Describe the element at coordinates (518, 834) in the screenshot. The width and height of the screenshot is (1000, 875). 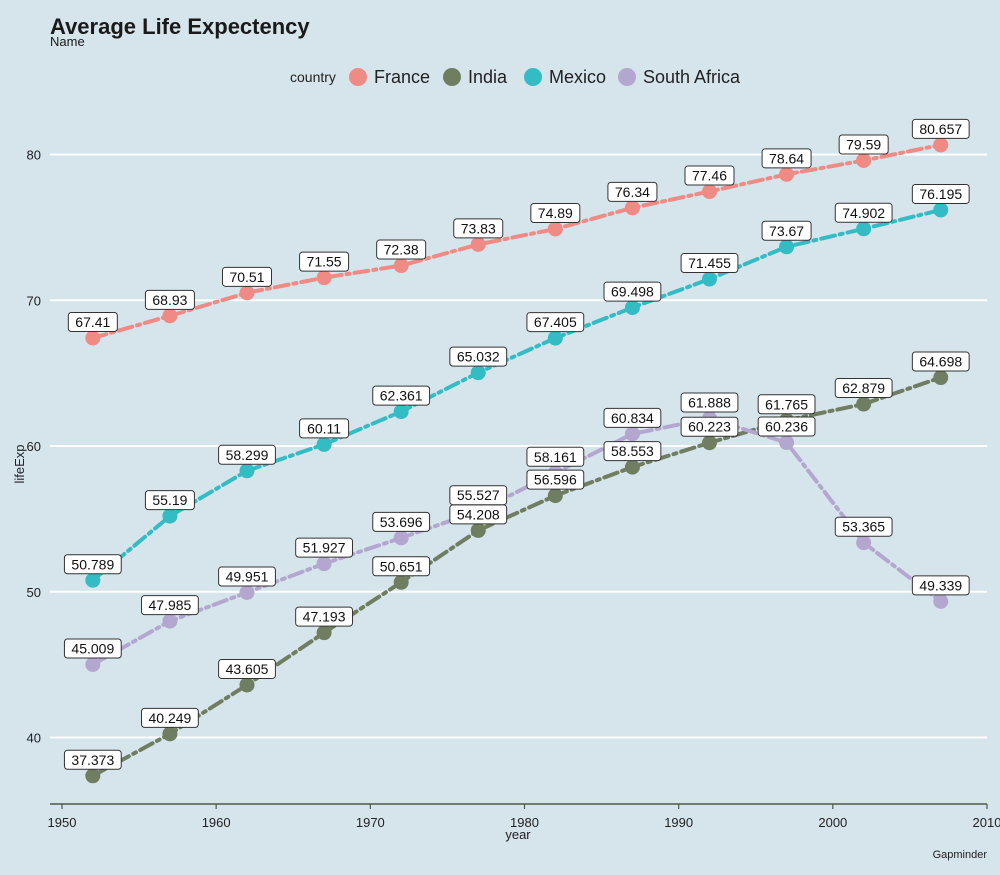
I see `x-axis-title: year` at that location.